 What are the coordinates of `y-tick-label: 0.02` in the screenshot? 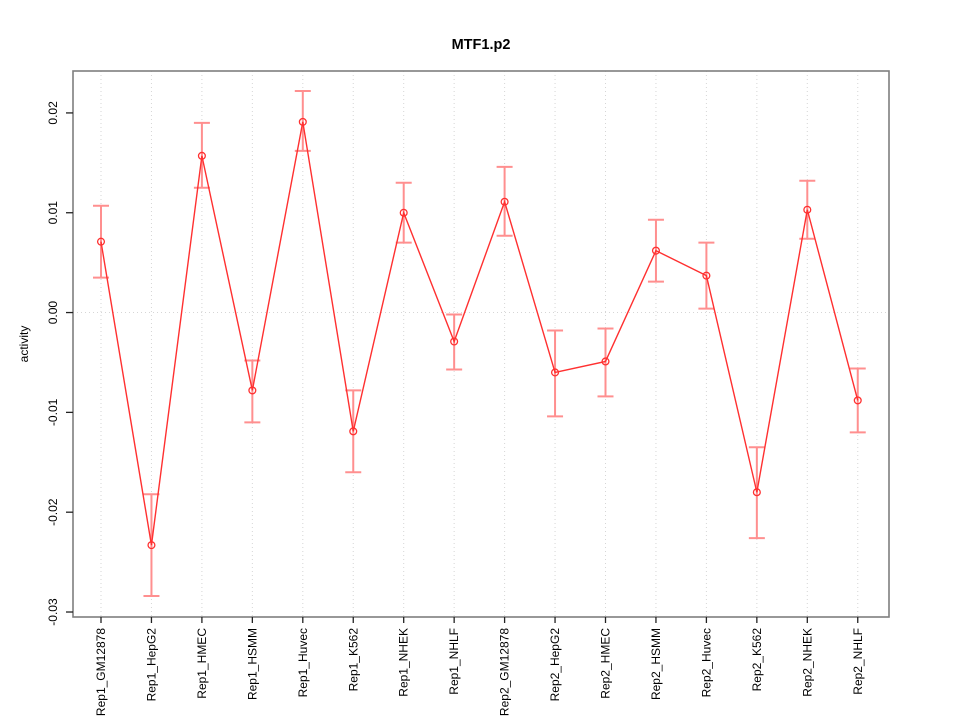 It's located at (53, 113).